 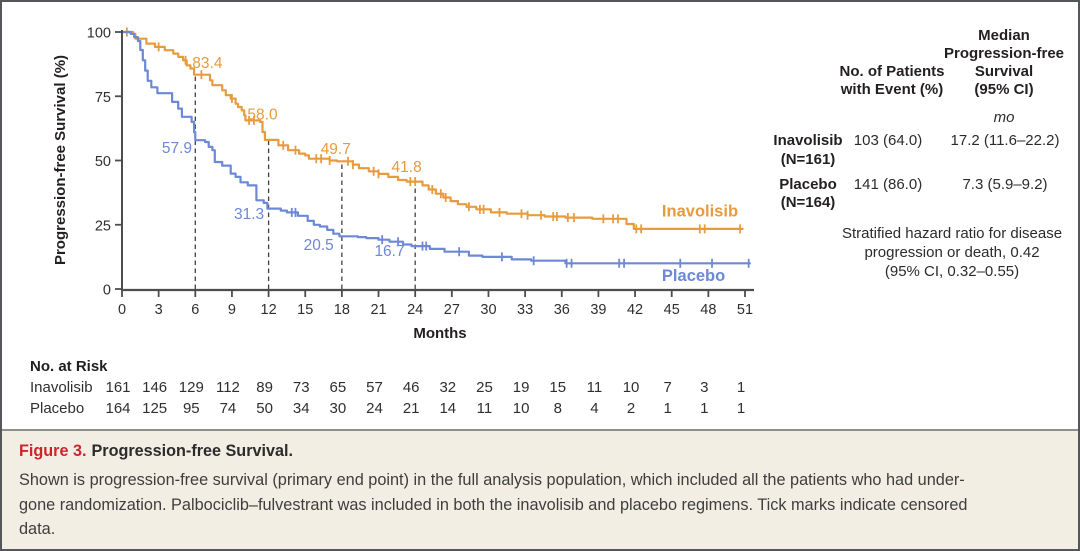 I want to click on svg-text: 50, so click(x=264, y=408).